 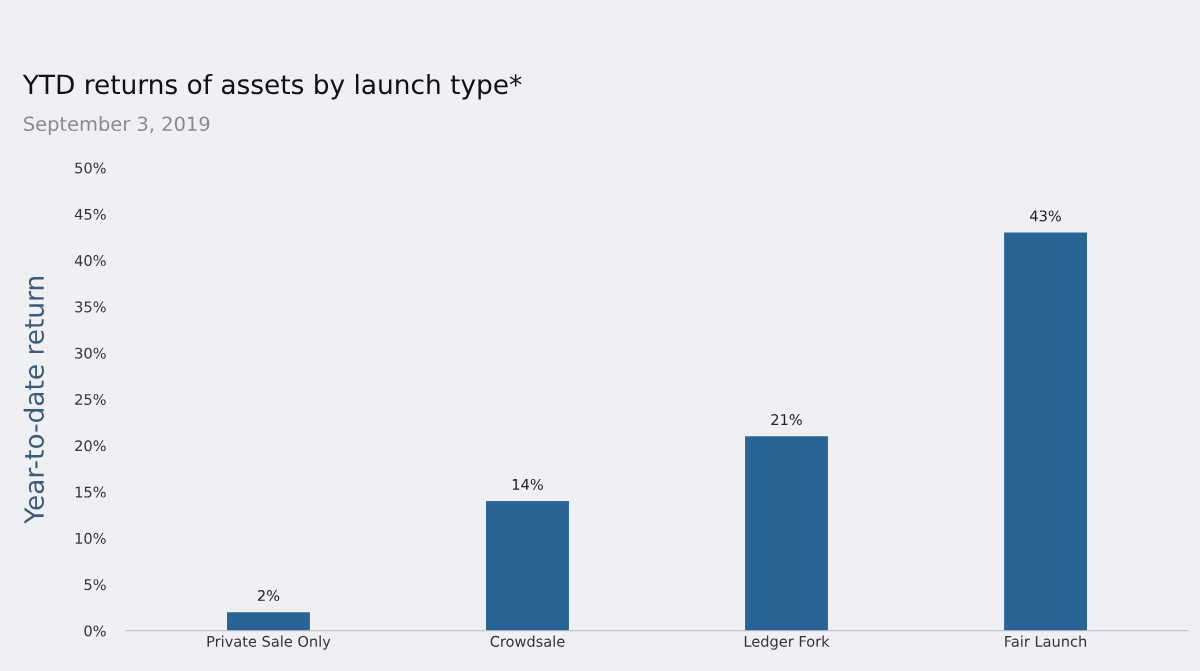 I want to click on y-tick-label: 20%, so click(x=90, y=446).